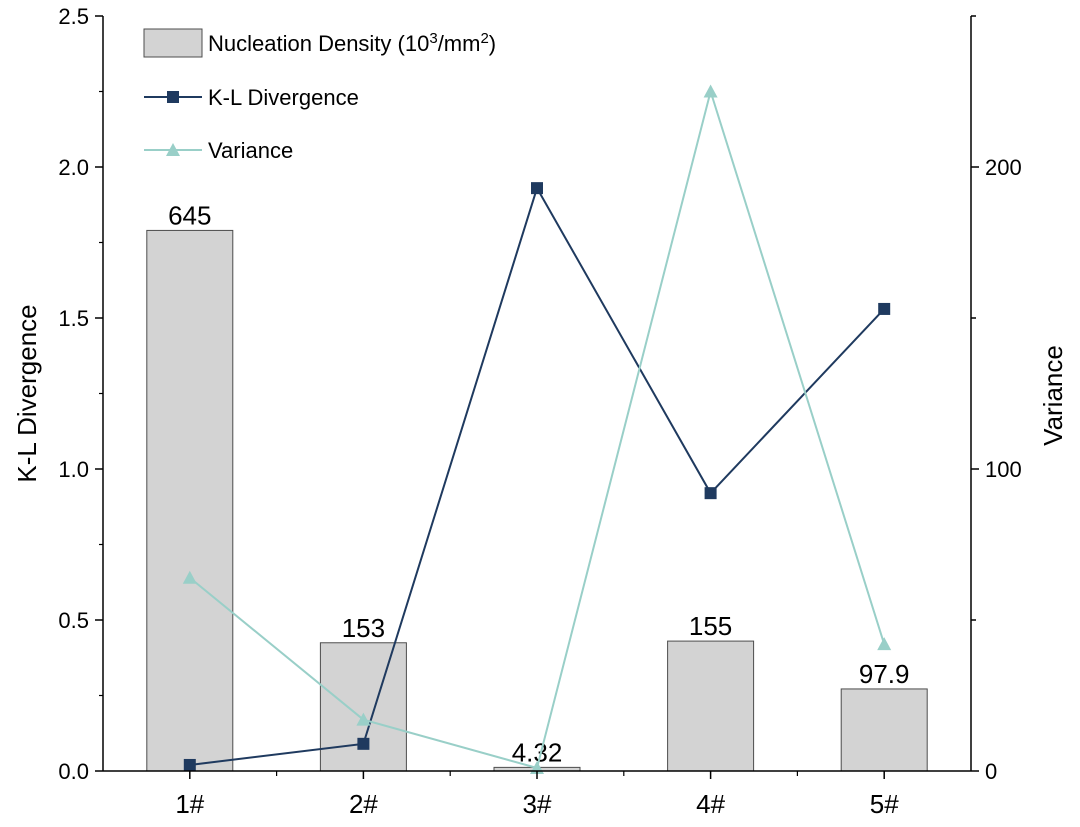  I want to click on legend-label: K-L Divergence, so click(283, 97).